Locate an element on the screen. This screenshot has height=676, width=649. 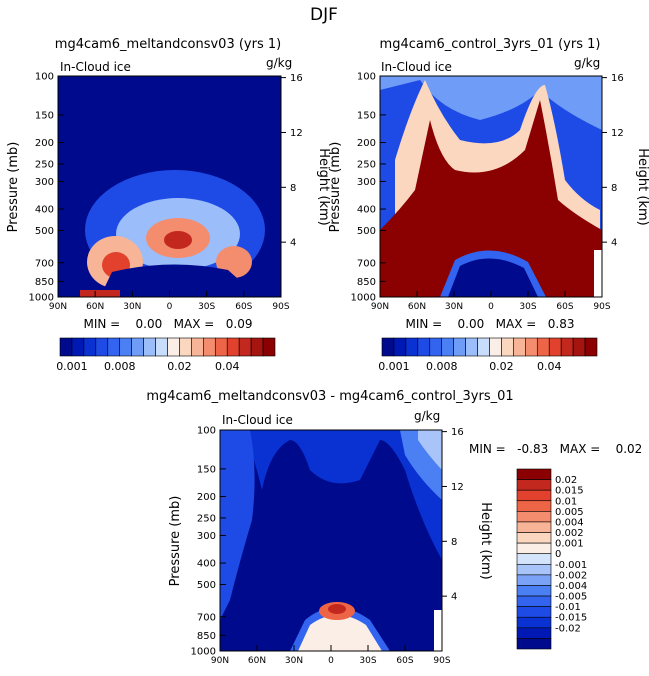
panel1-blob-eq-core is located at coordinates (178, 240).